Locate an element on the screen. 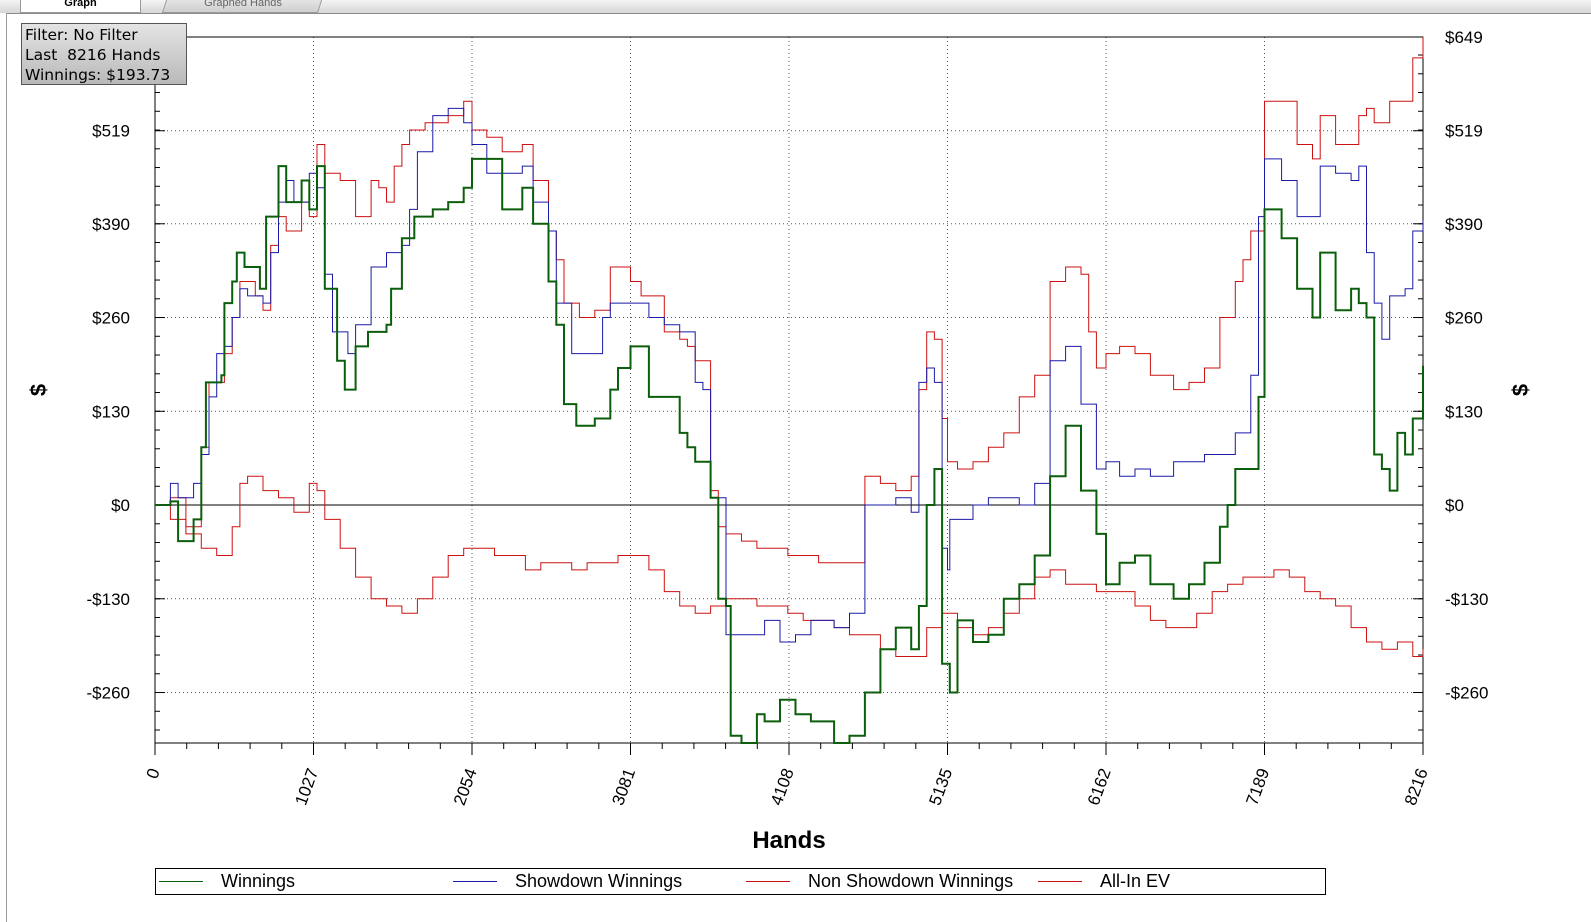  y-right-tick-label: $0 is located at coordinates (1454, 505).